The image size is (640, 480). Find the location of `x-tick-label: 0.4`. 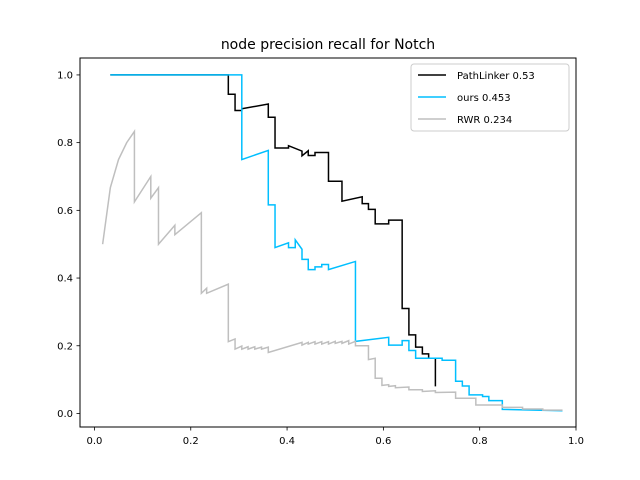

x-tick-label: 0.4 is located at coordinates (287, 441).